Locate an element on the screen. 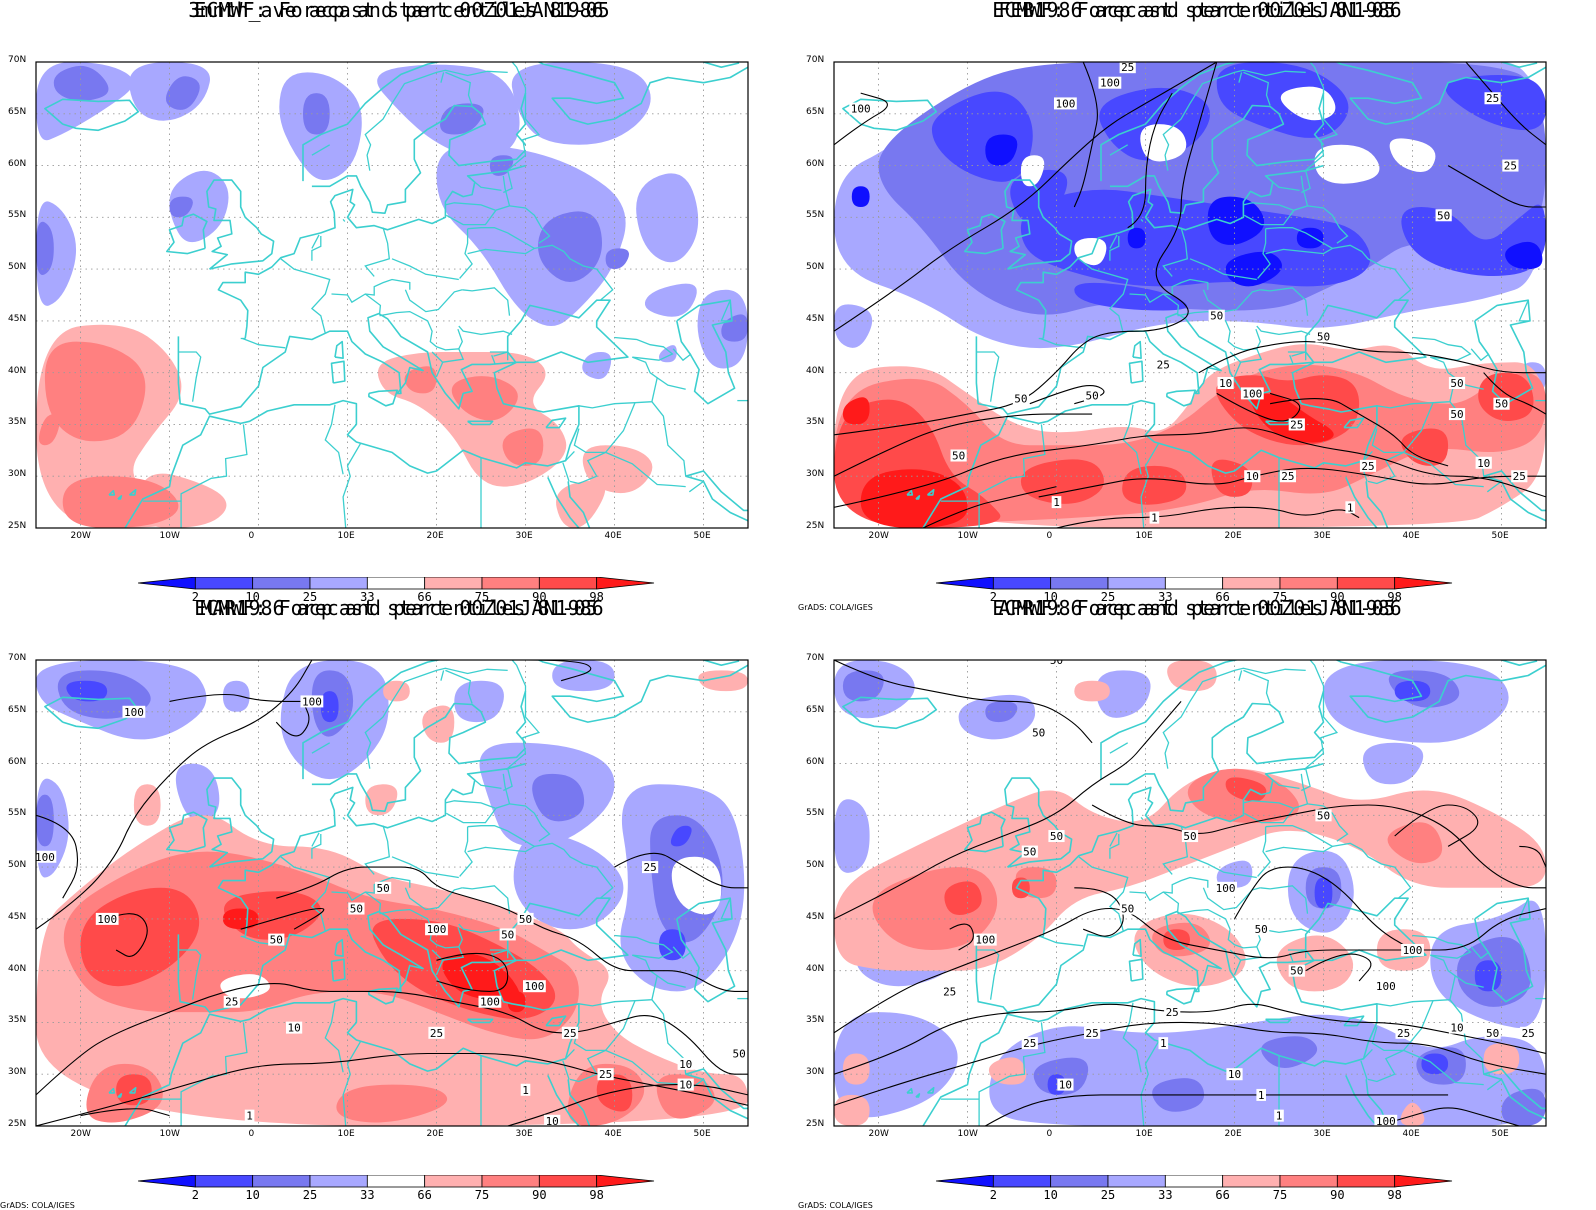  colorbar: 2 10 25 33 66 75 90 98 is located at coordinates (1203, 1188).